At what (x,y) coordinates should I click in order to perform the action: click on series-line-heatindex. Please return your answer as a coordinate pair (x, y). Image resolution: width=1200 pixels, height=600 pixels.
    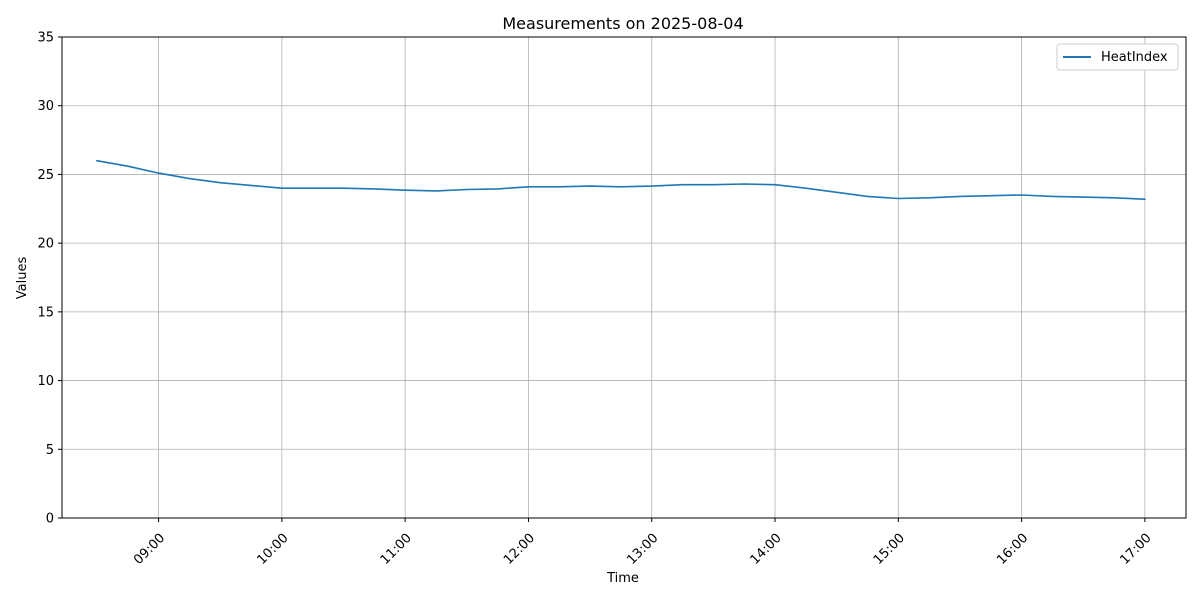
    Looking at the image, I should click on (621, 179).